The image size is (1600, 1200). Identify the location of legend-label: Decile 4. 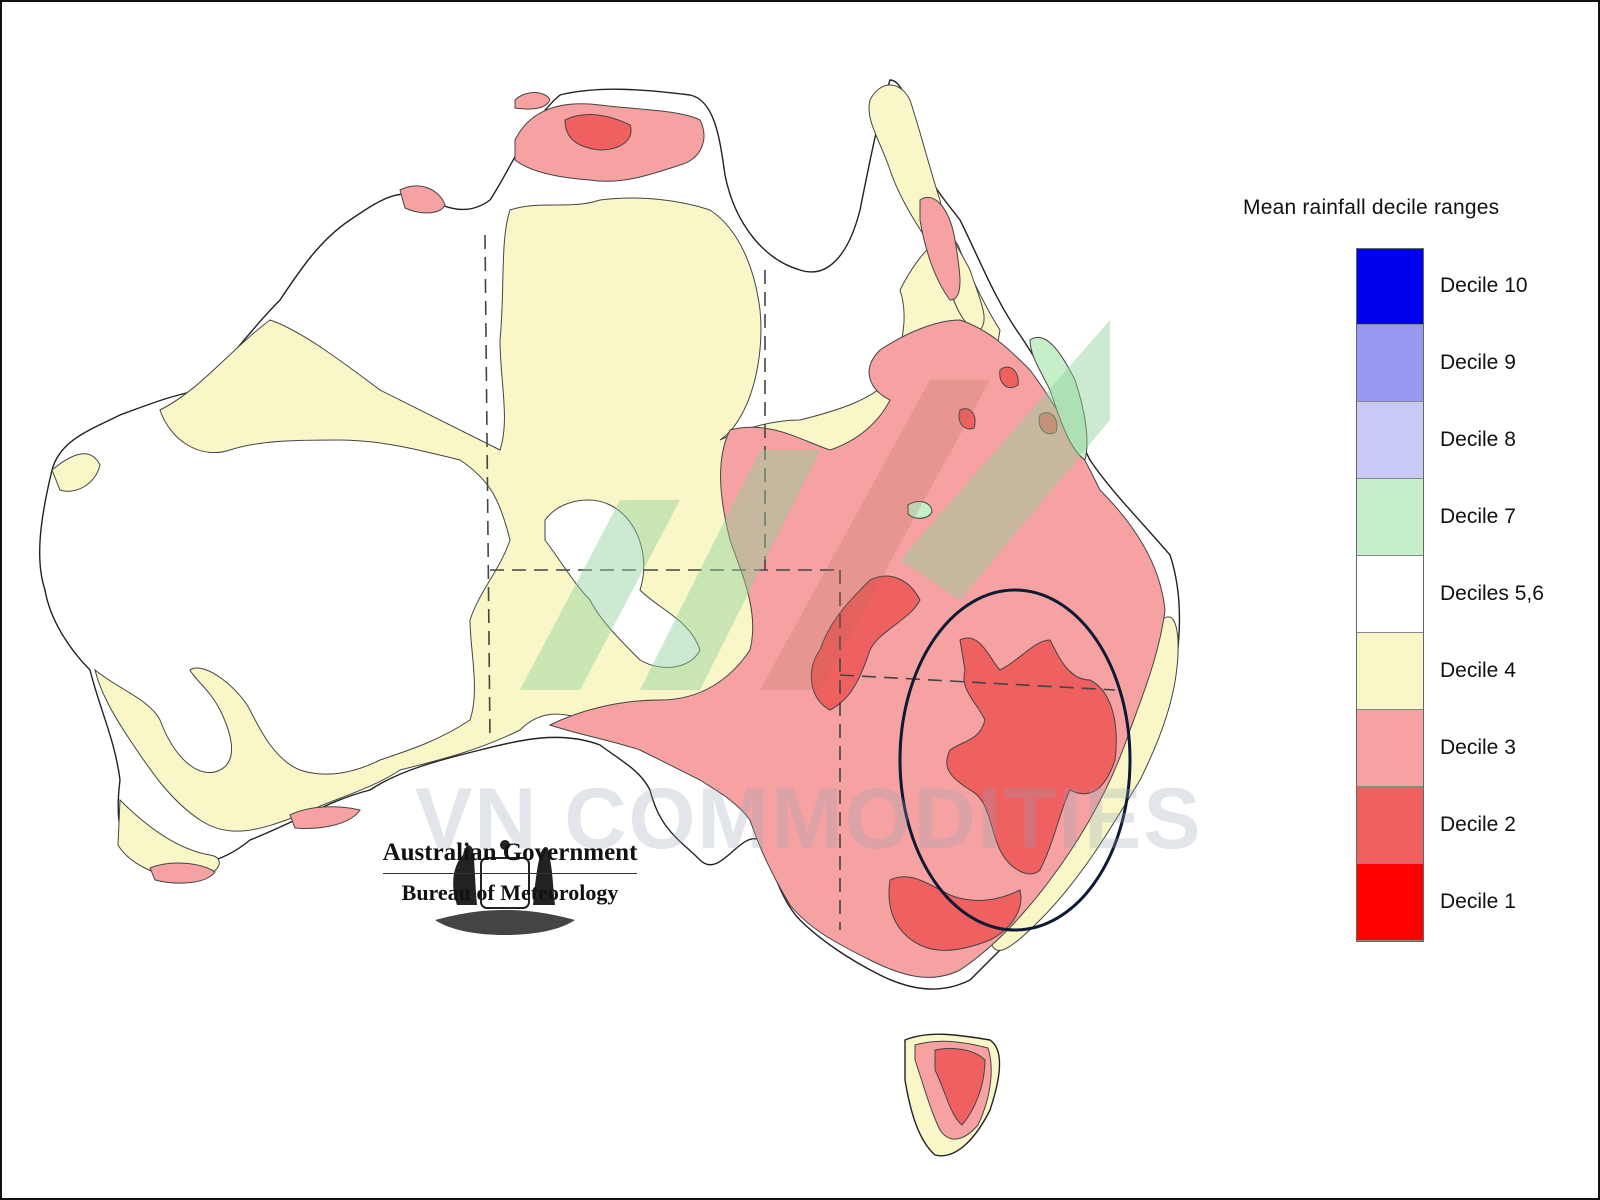
(1478, 670).